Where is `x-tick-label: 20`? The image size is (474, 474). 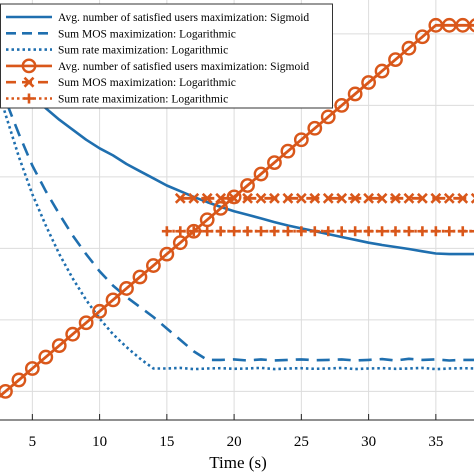 x-tick-label: 20 is located at coordinates (234, 442).